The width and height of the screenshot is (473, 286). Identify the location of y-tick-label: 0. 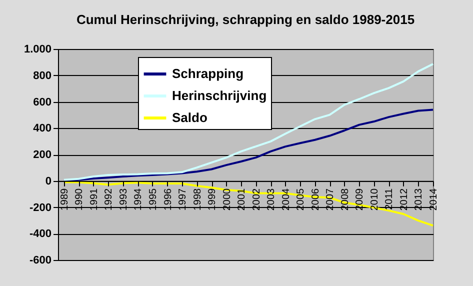
(48, 181).